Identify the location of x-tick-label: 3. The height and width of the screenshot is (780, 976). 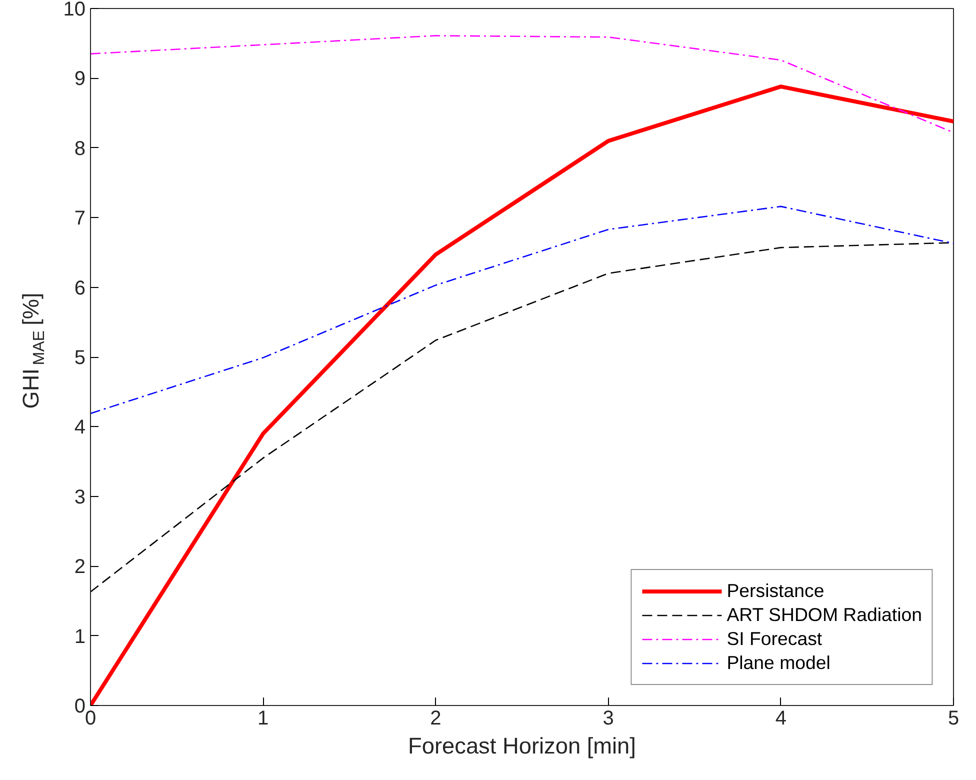
(608, 719).